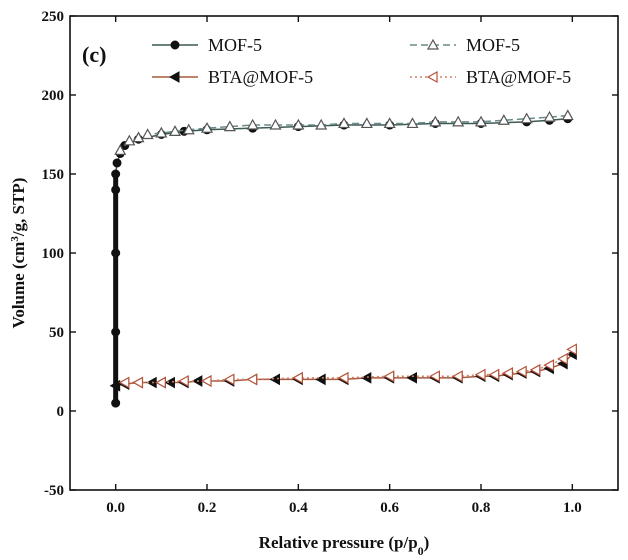 The image size is (628, 560). I want to click on x-axis-title: Relative pressure (p/p0), so click(344, 545).